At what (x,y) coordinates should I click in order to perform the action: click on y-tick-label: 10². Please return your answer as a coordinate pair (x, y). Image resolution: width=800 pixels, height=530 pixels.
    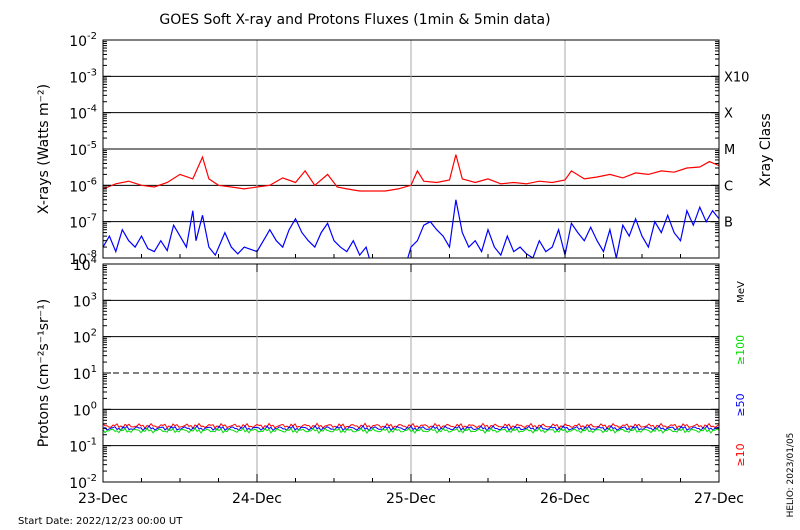
    Looking at the image, I should click on (85, 337).